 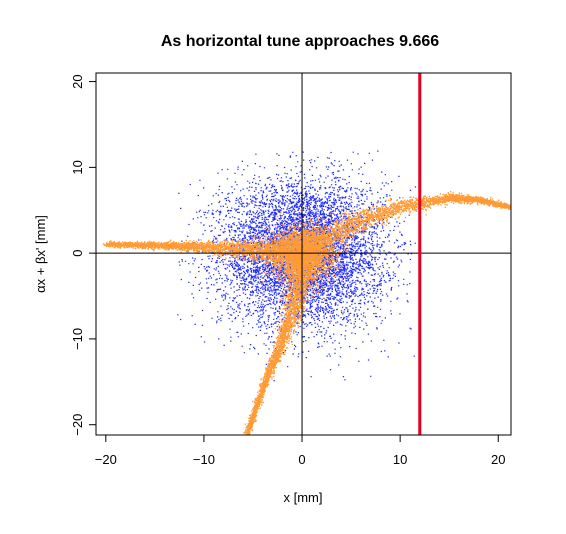 What do you see at coordinates (106, 459) in the screenshot?
I see `x-tick-label: −20` at bounding box center [106, 459].